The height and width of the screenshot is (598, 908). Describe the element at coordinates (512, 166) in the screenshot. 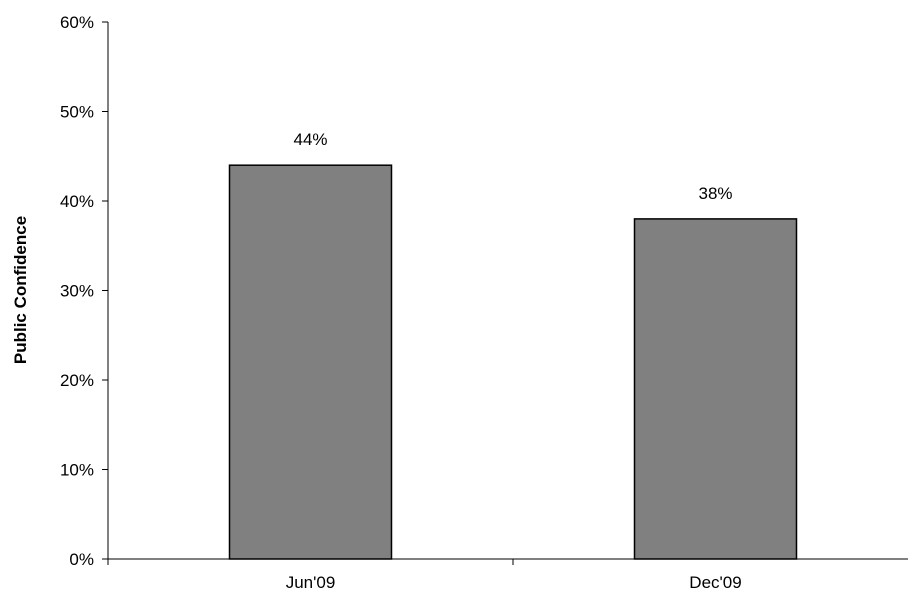

I see `data-labels: 44% 38%` at that location.